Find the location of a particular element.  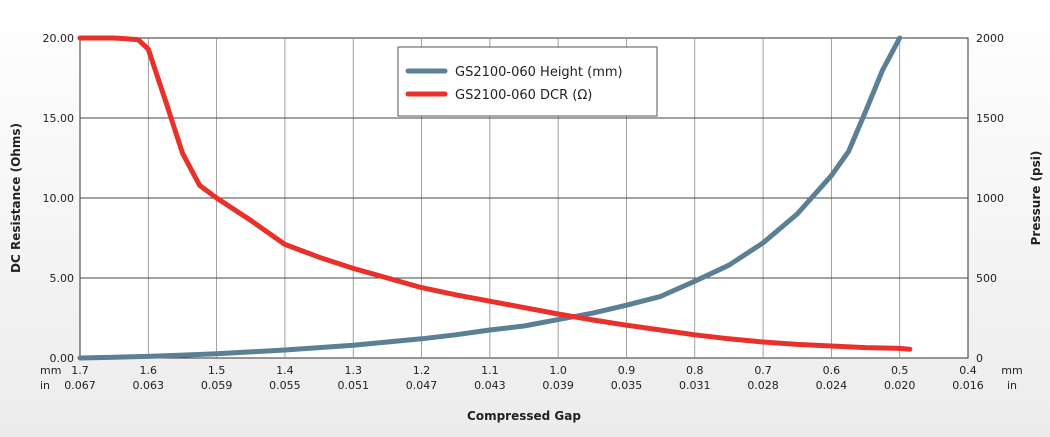

x-tick-label-in: 0.055 is located at coordinates (285, 385).